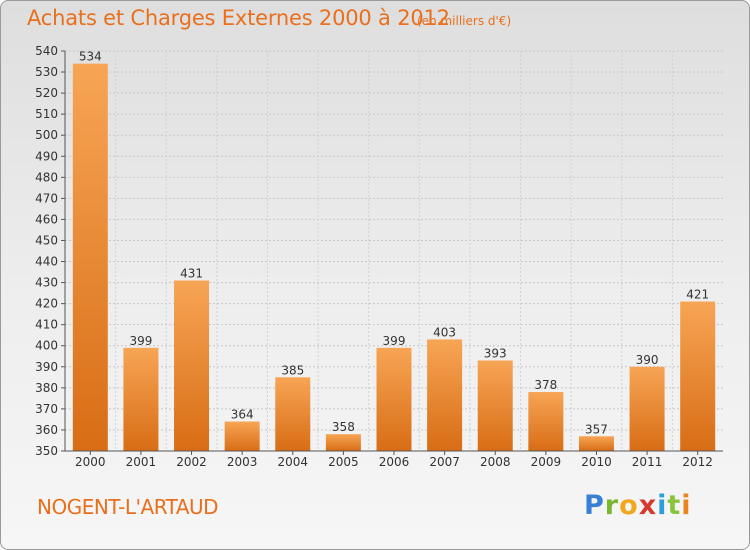  I want to click on x-tick-label: 2009, so click(546, 462).